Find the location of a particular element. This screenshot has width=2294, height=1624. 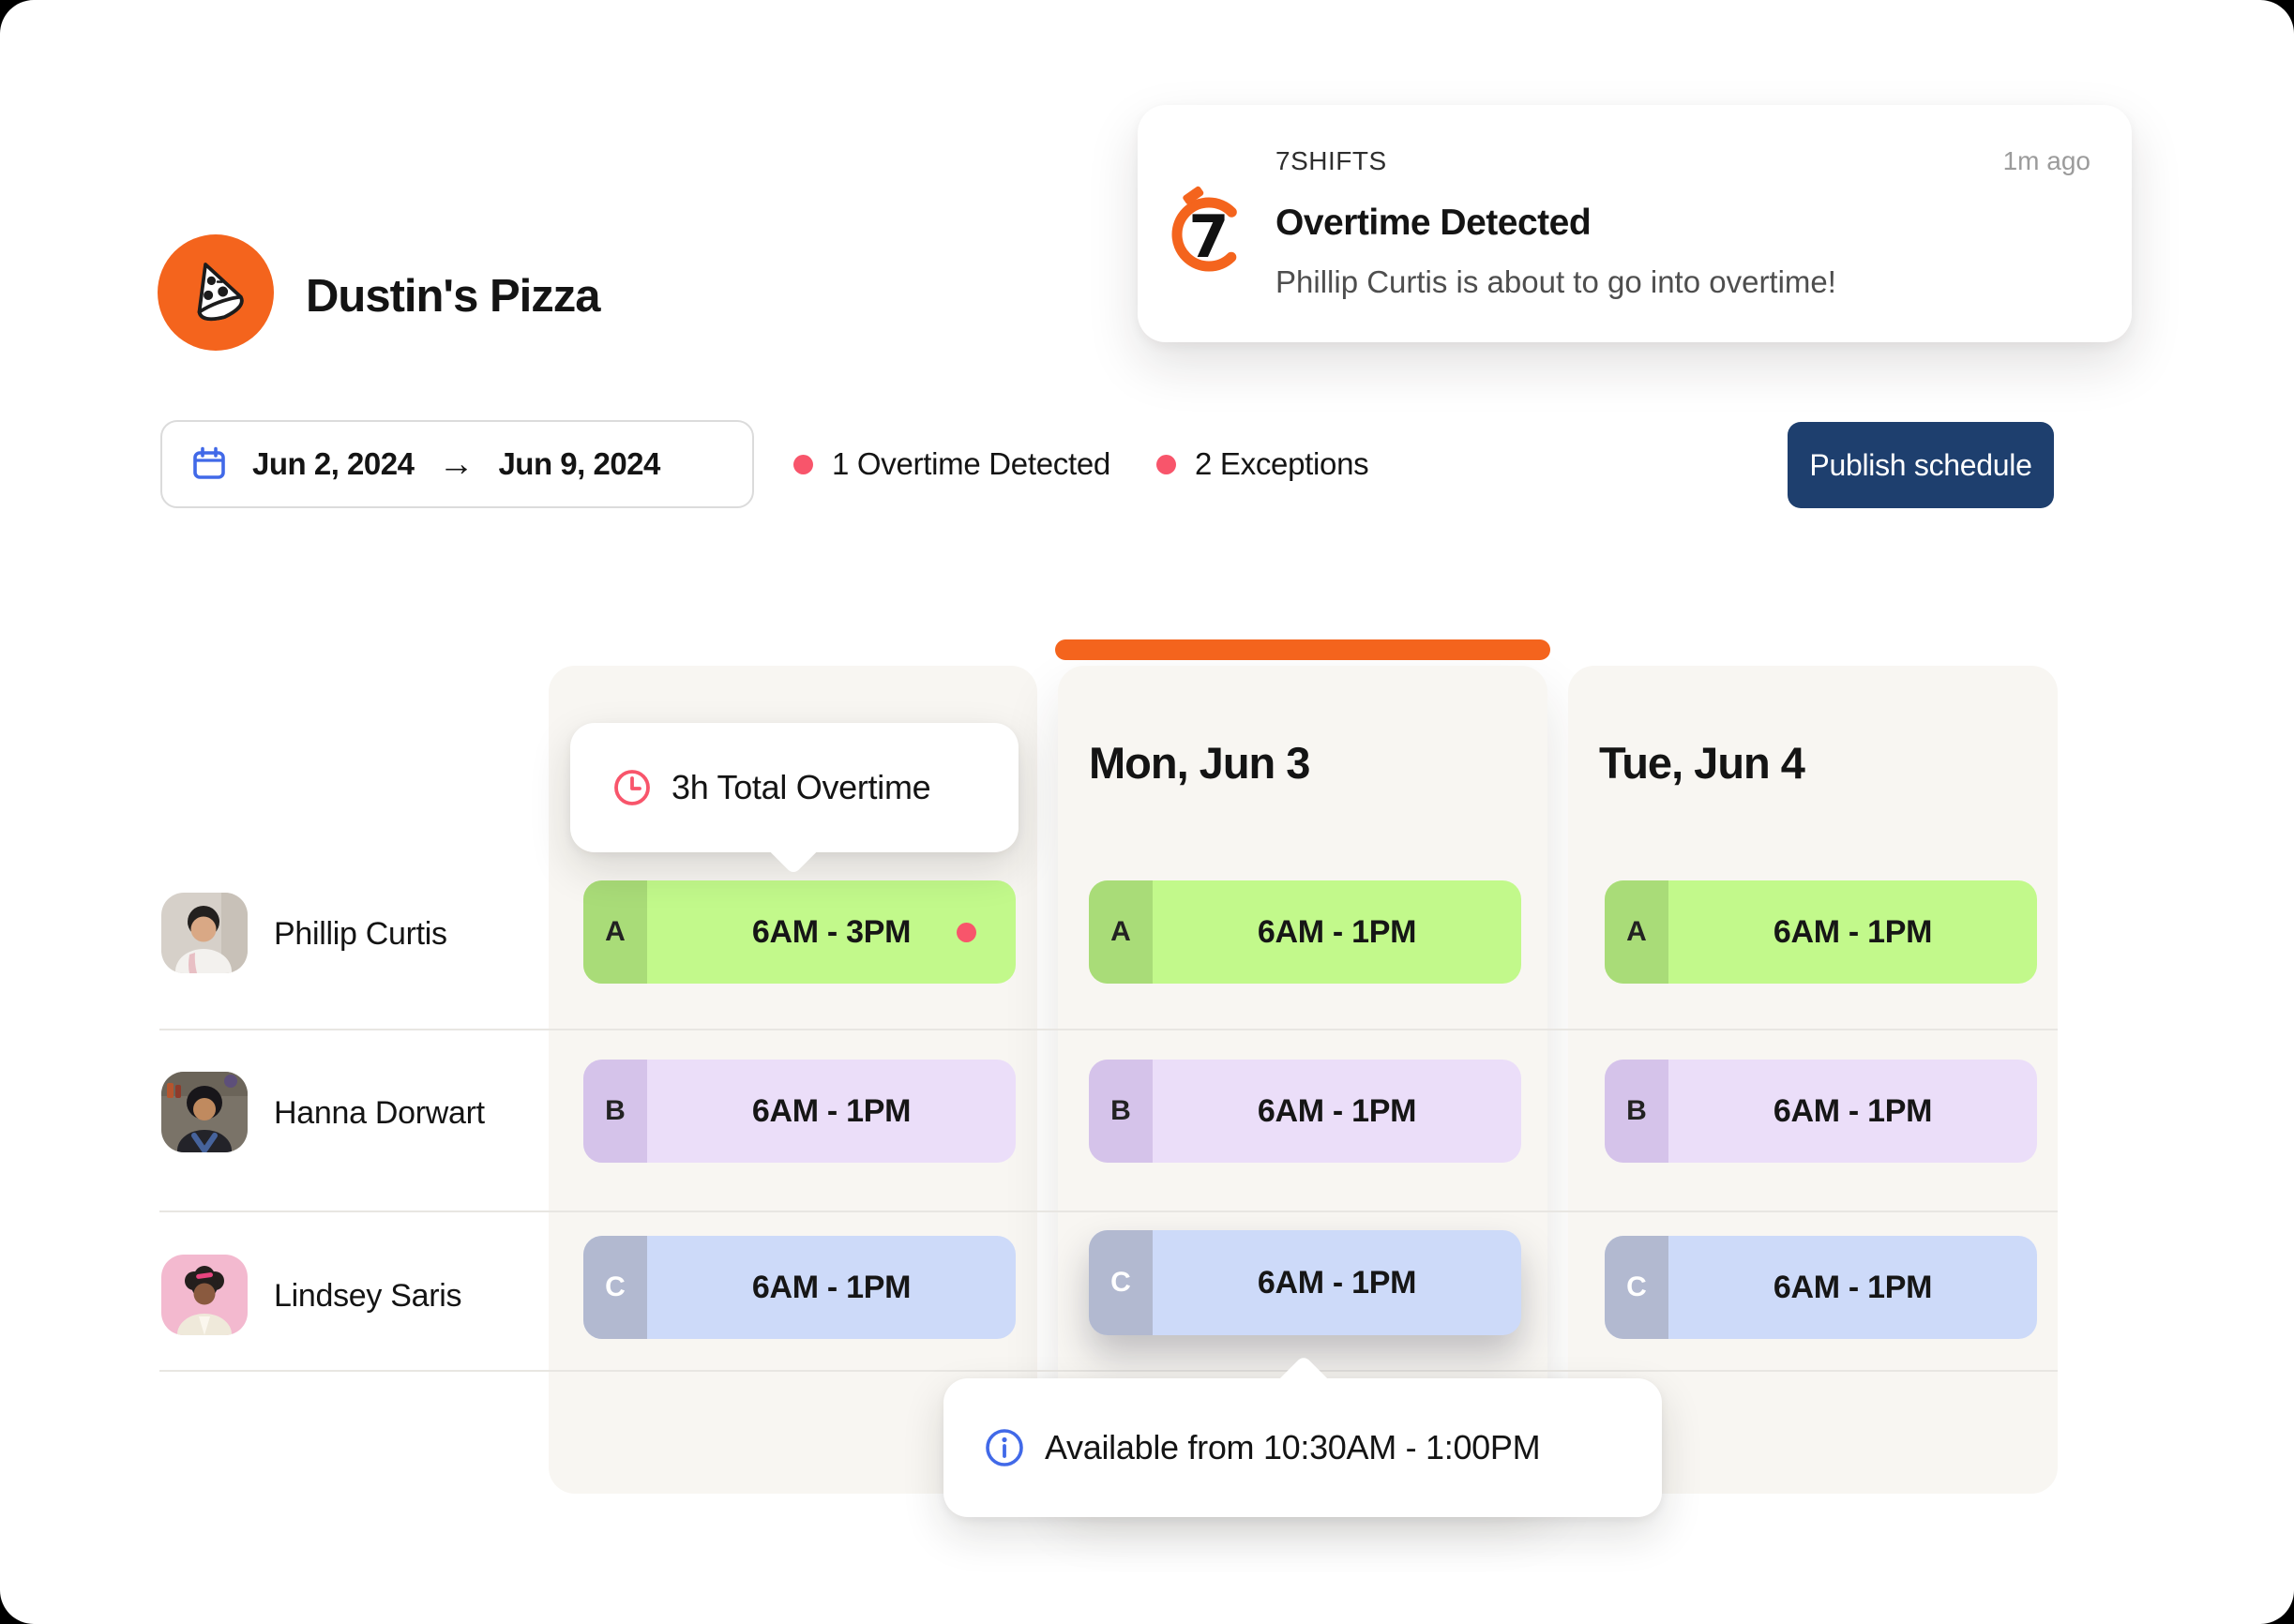

info-icon is located at coordinates (1004, 1448).